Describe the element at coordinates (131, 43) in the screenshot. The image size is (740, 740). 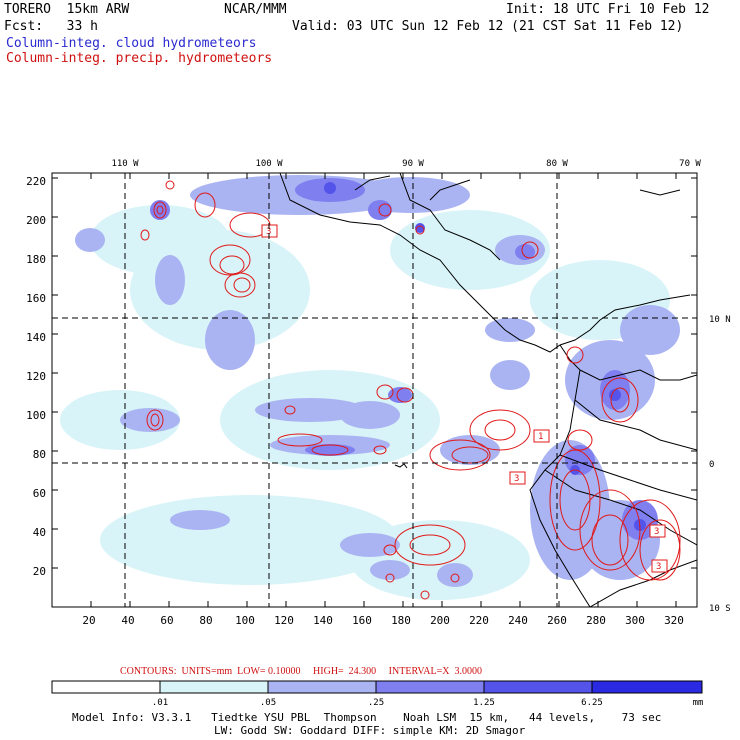
I see `cloud-field-label: Column-integ. cloud hydrometeors` at that location.